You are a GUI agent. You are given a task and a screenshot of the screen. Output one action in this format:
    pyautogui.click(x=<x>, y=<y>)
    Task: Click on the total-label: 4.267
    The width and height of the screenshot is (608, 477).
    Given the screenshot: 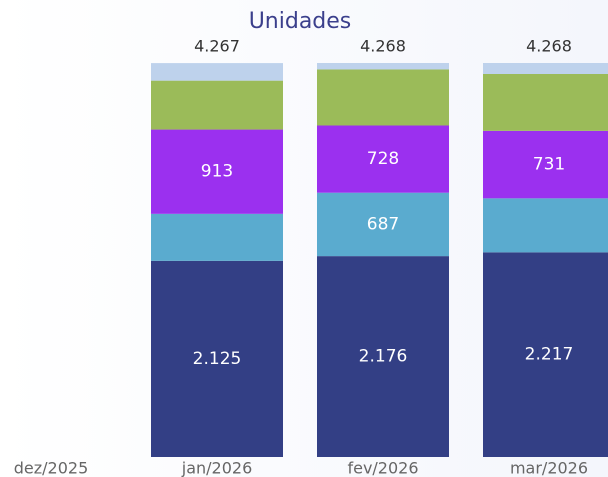 What is the action you would take?
    pyautogui.click(x=217, y=46)
    